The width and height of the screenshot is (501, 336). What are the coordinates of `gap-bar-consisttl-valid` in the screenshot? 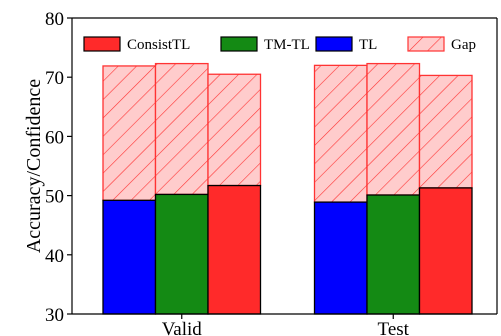 It's located at (234, 130).